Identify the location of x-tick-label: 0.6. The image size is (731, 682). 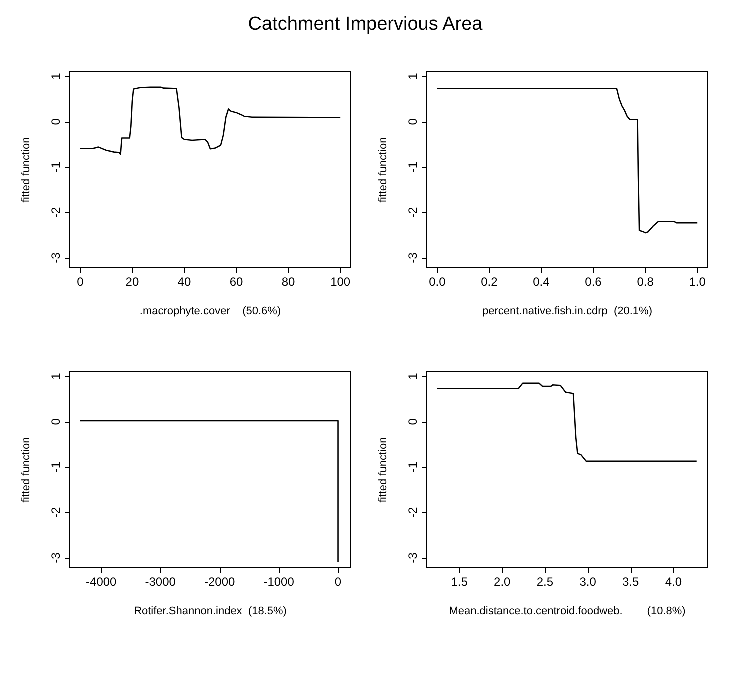
(593, 282).